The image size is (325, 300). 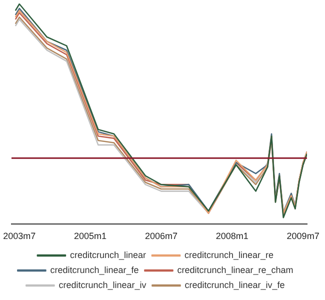 I want to click on x-tick-label: 2009m7, so click(x=303, y=236).